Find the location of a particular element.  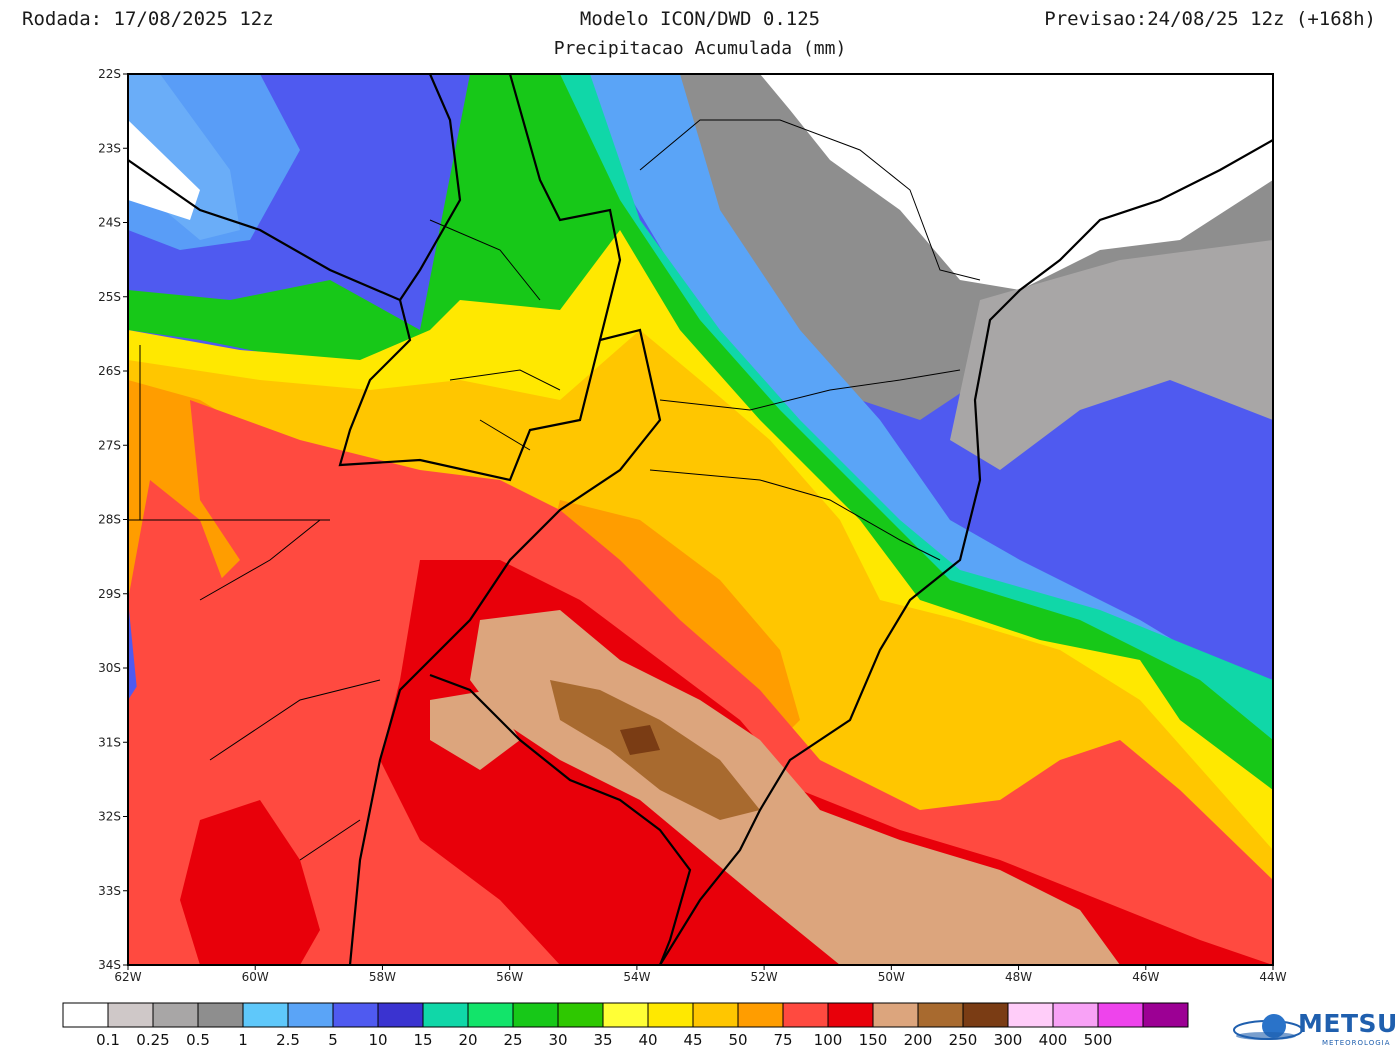

legend-label: 10 is located at coordinates (377, 1040).